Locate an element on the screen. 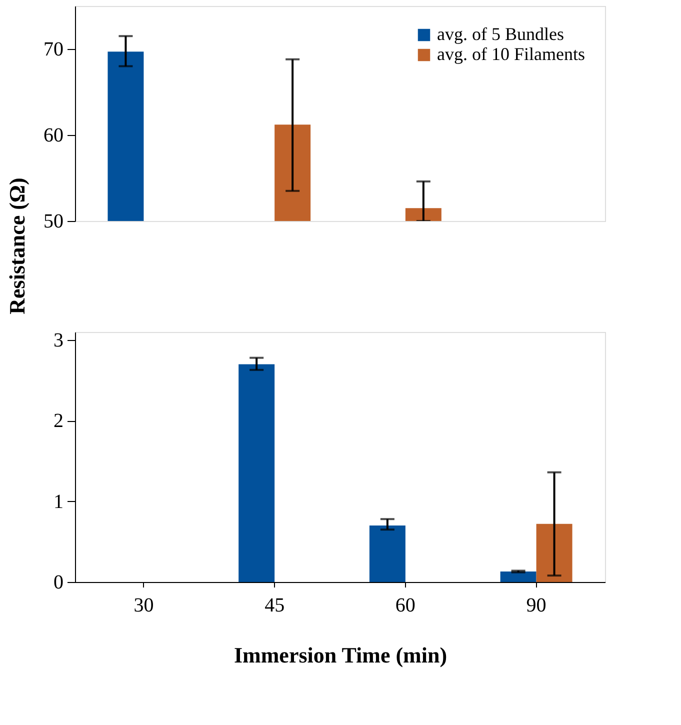 This screenshot has height=725, width=681. x-tick-label: 30 is located at coordinates (144, 605).